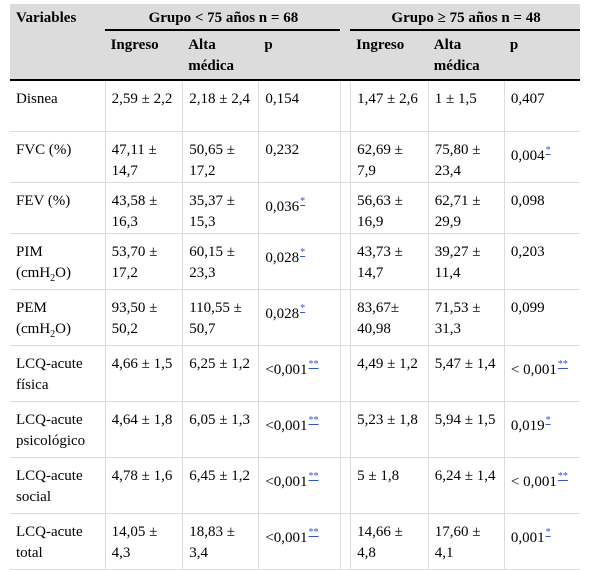  Describe the element at coordinates (299, 157) in the screenshot. I see `g1-p-cell: 0,232` at that location.